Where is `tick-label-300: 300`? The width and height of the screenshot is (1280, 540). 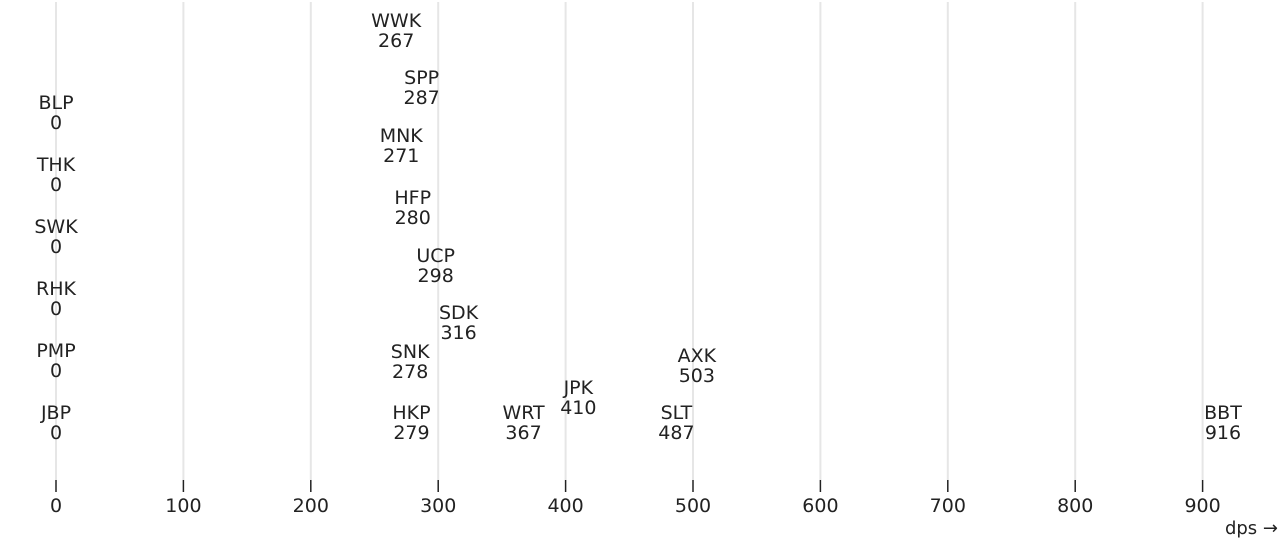 tick-label-300: 300 is located at coordinates (438, 506).